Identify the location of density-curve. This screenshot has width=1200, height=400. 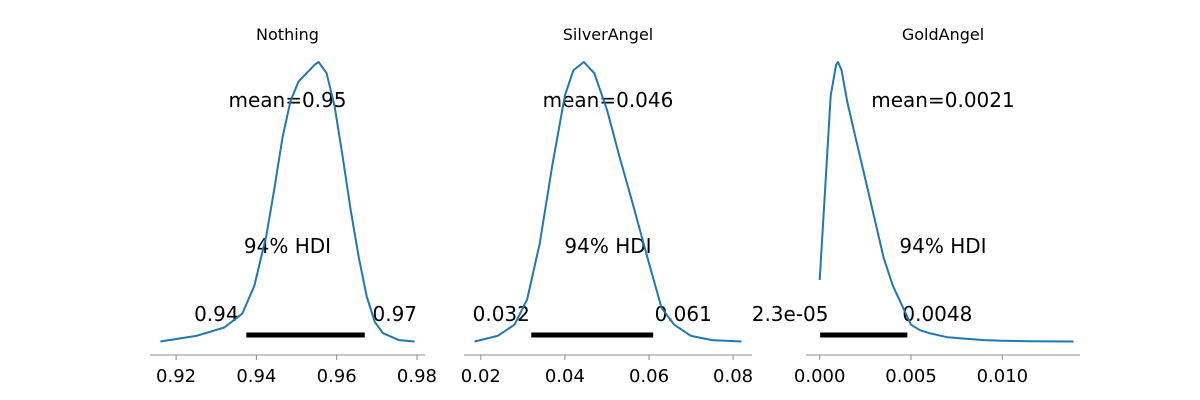
(287, 202).